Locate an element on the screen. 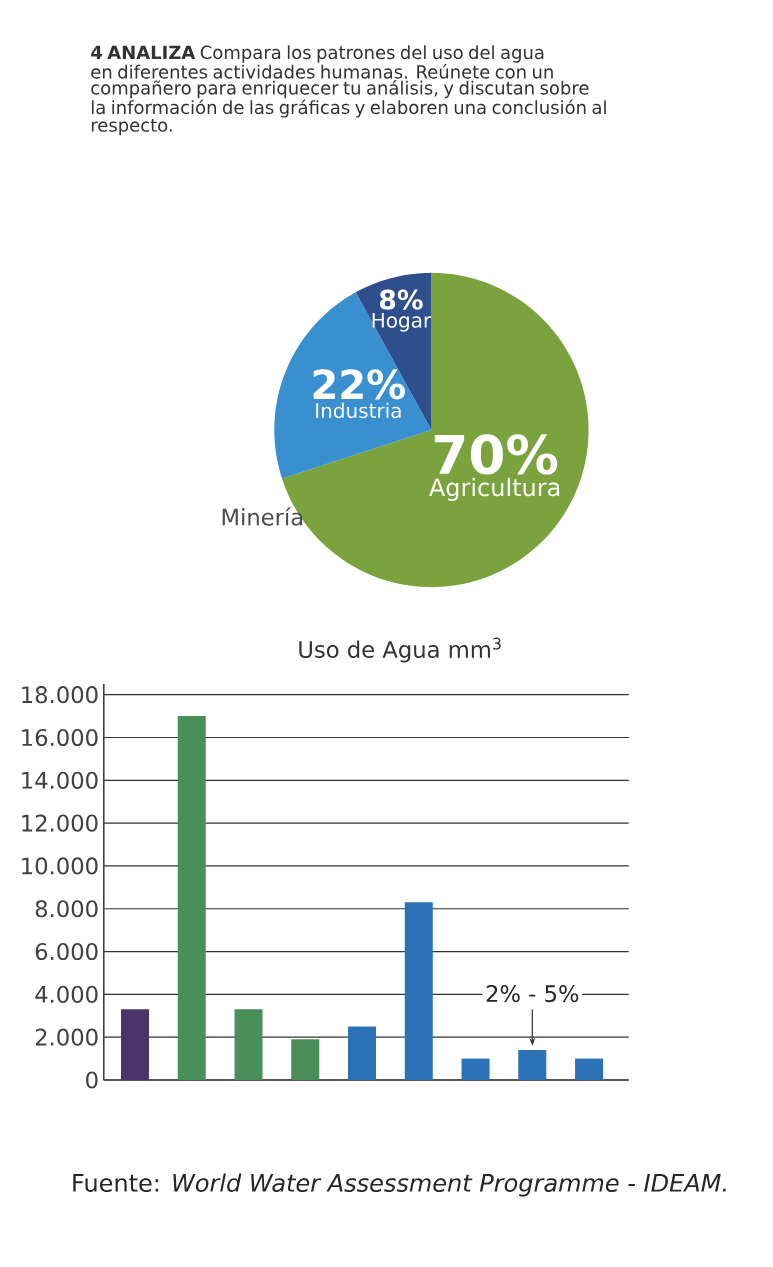 The image size is (773, 1267). slice-label: Agricultura is located at coordinates (494, 489).